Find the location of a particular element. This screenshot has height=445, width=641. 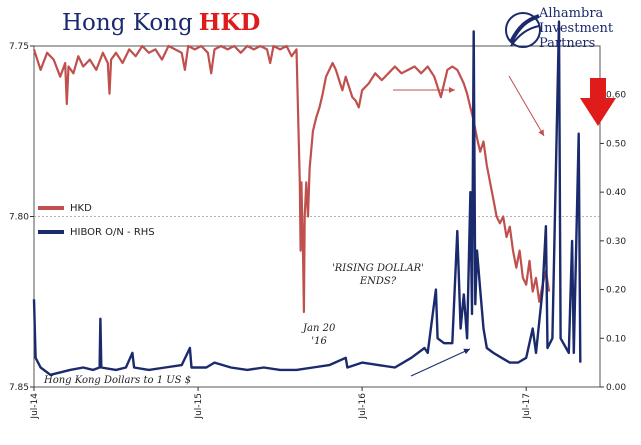

left-tick-label: 7.85 is located at coordinates (19, 388).